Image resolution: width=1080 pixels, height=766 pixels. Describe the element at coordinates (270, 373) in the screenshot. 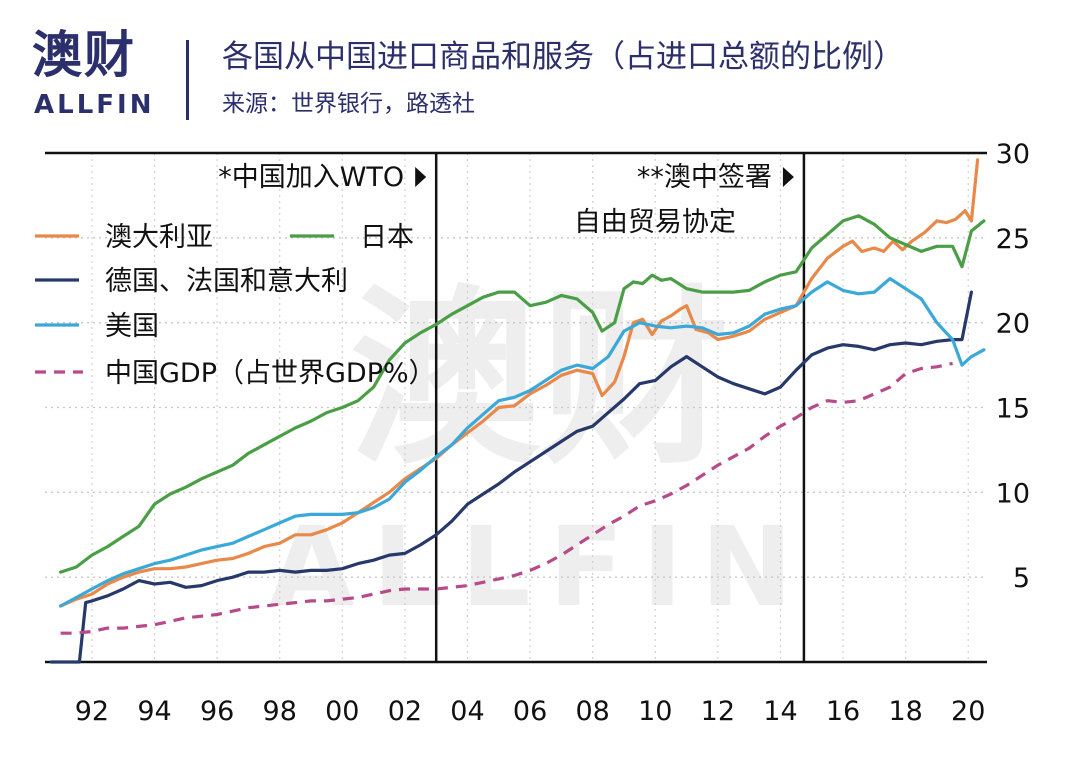

I see `legend-label: 中国GDP（占世界GDP%）` at that location.